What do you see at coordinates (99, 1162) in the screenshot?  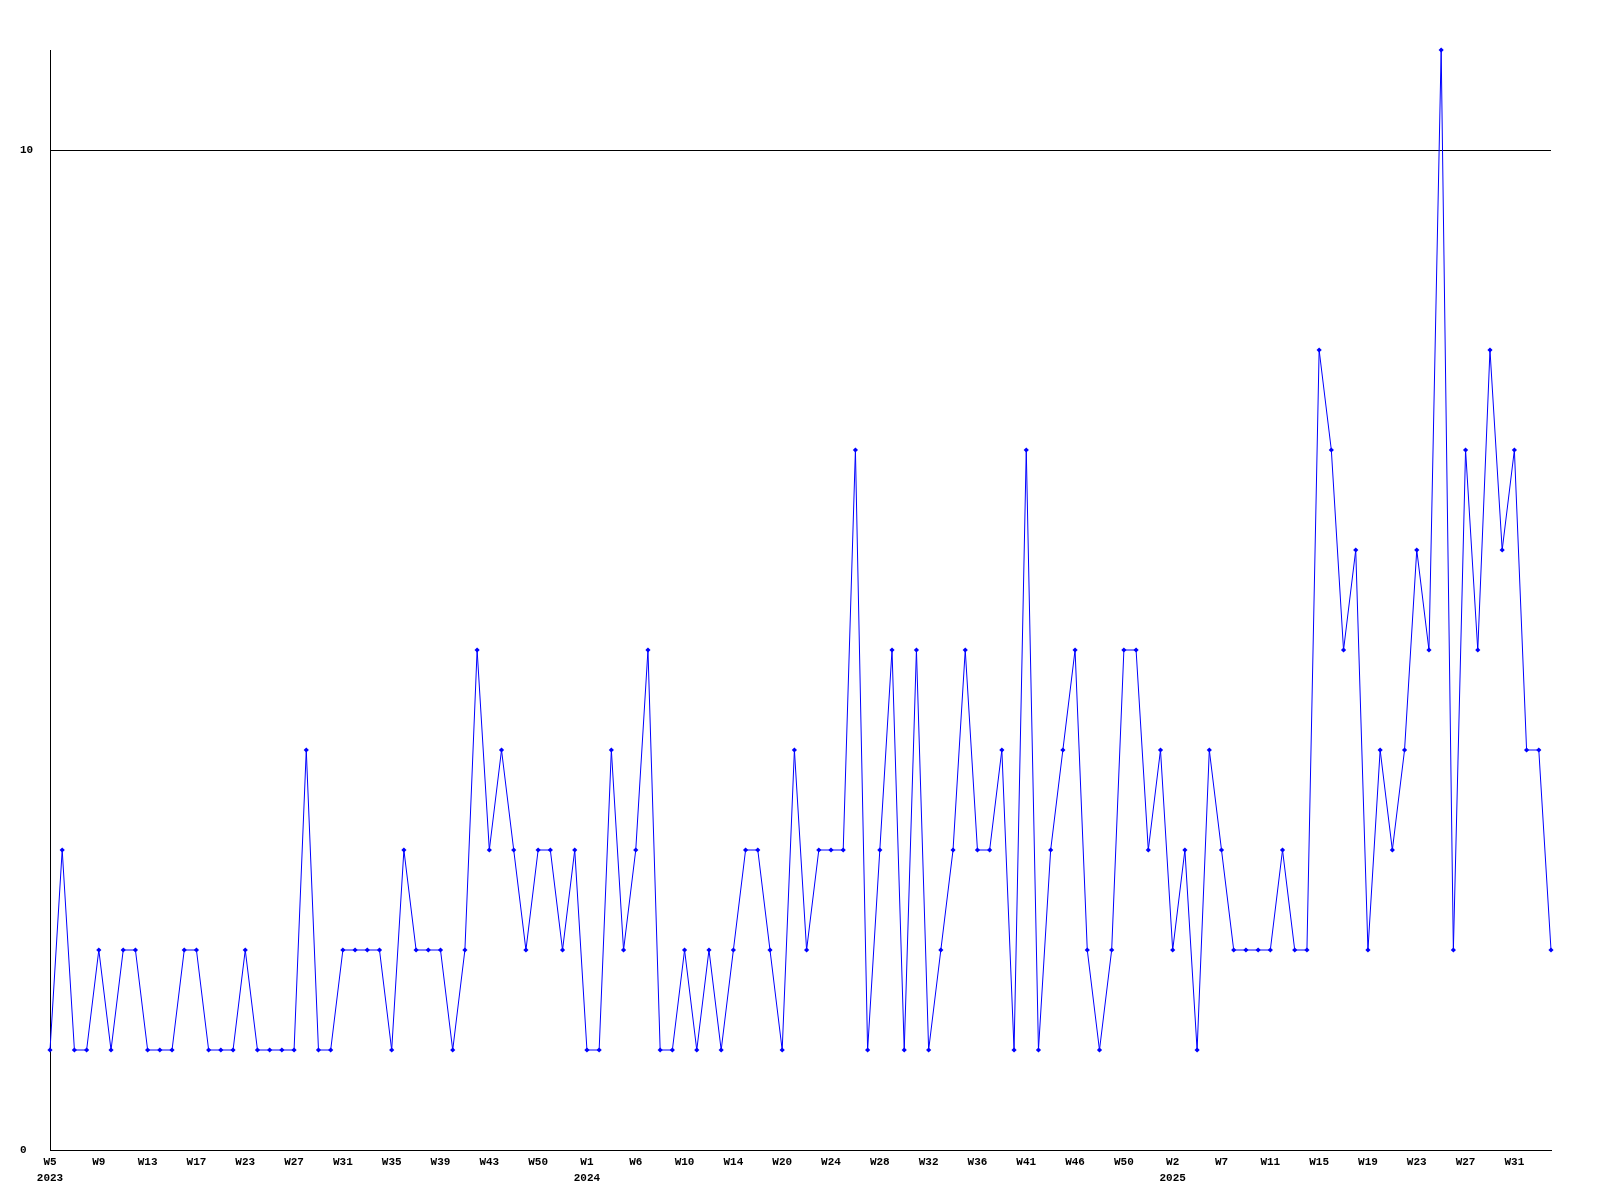 I see `x-tick-label: W9` at bounding box center [99, 1162].